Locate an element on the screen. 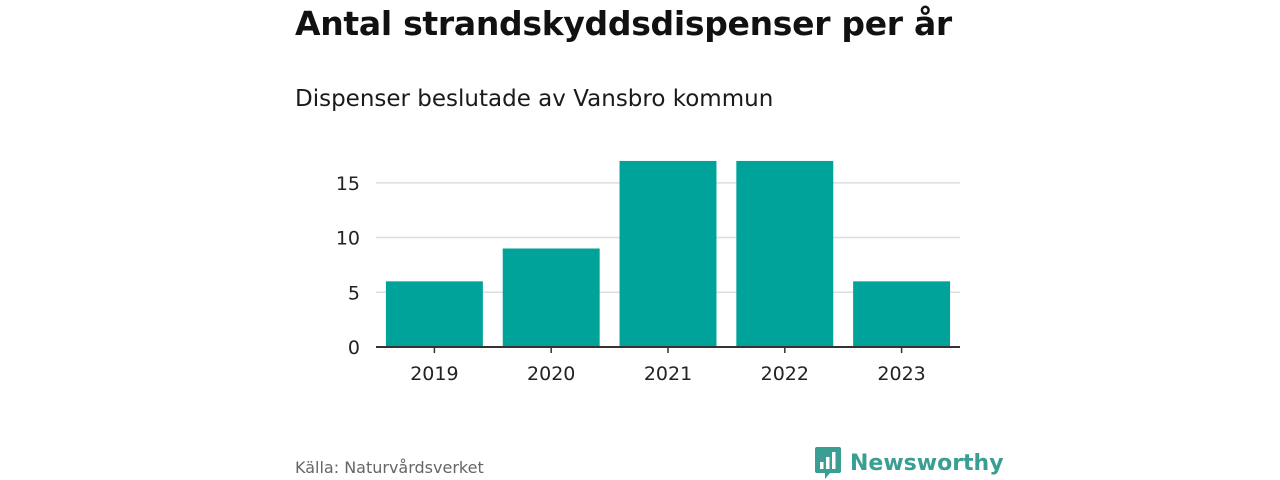 The image size is (1280, 480). y-tick-label: 15 is located at coordinates (348, 184).